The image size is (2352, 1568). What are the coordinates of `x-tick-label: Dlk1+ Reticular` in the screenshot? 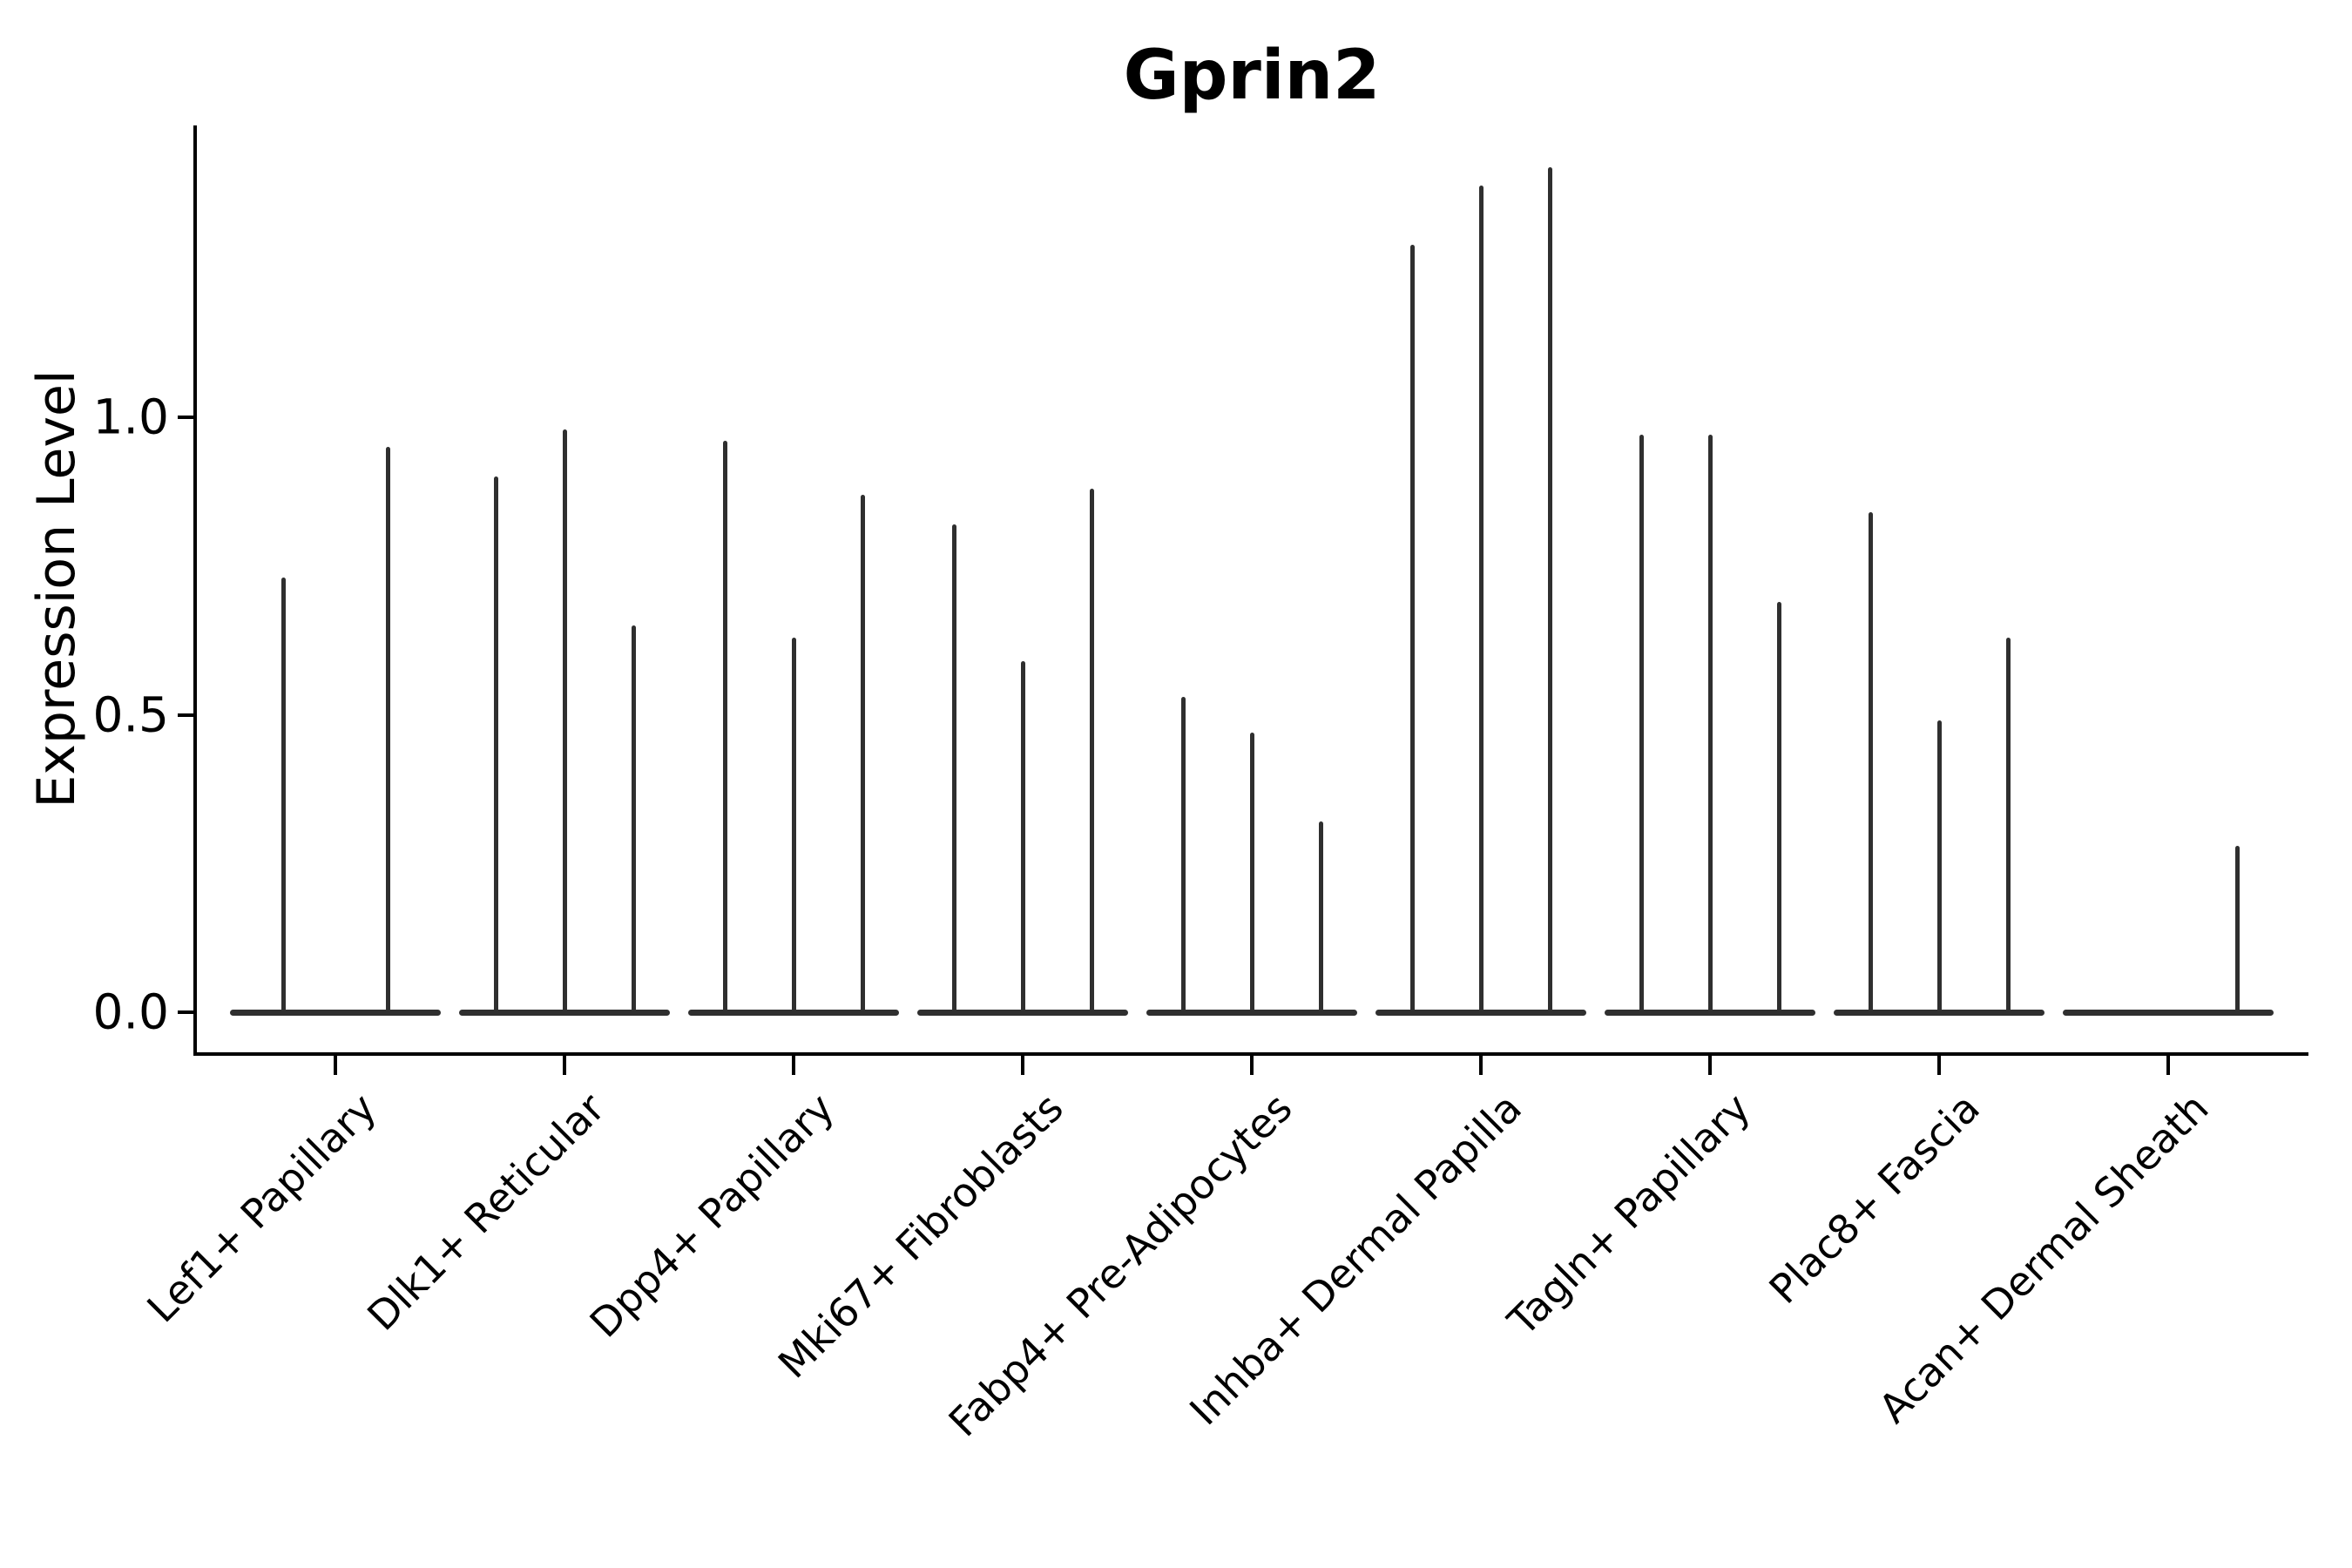 It's located at (486, 1212).